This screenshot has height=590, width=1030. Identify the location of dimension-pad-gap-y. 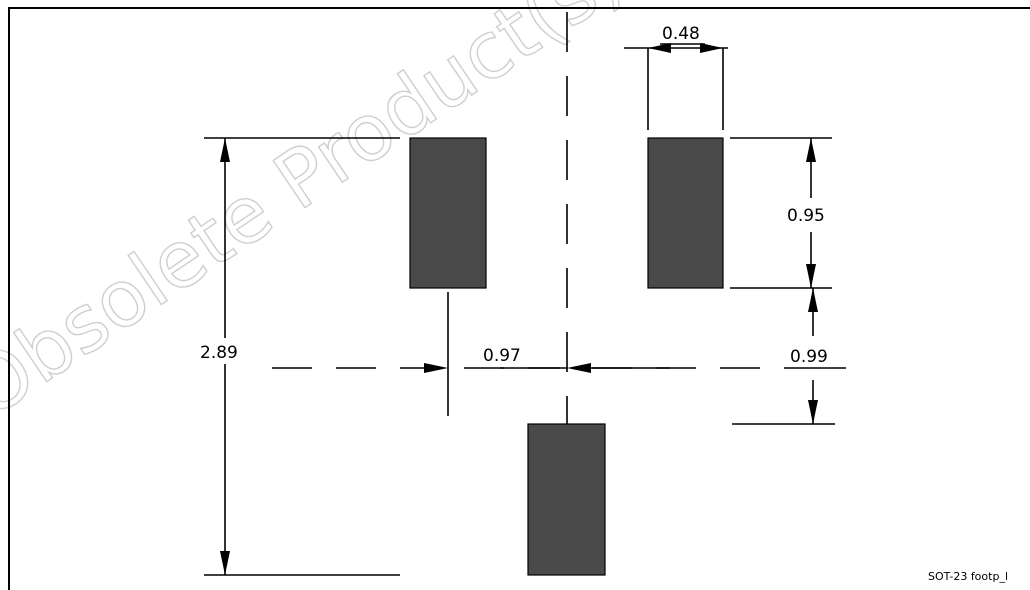
(789, 356).